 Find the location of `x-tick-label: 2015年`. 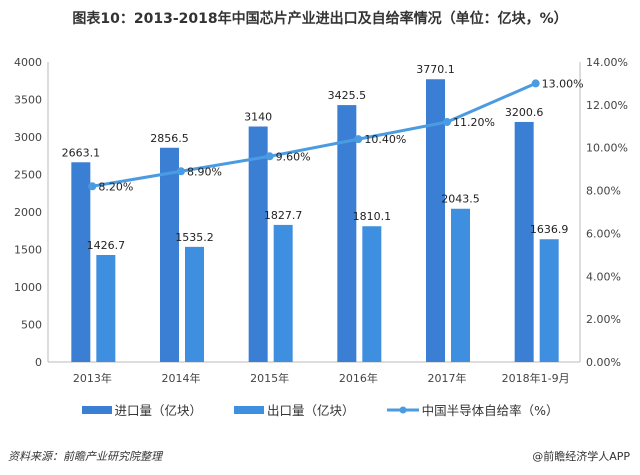

x-tick-label: 2015年 is located at coordinates (269, 378).